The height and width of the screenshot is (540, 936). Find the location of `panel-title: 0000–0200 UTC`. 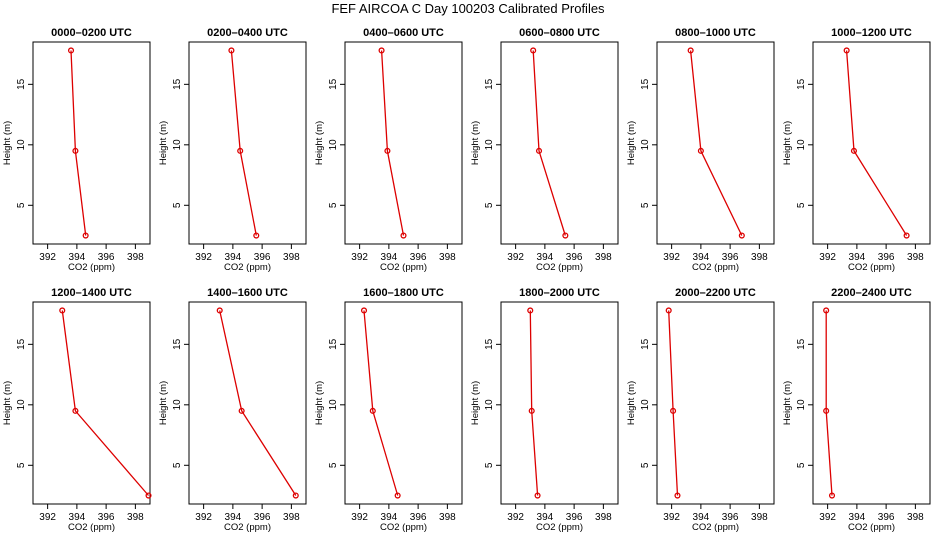

panel-title: 0000–0200 UTC is located at coordinates (91, 33).